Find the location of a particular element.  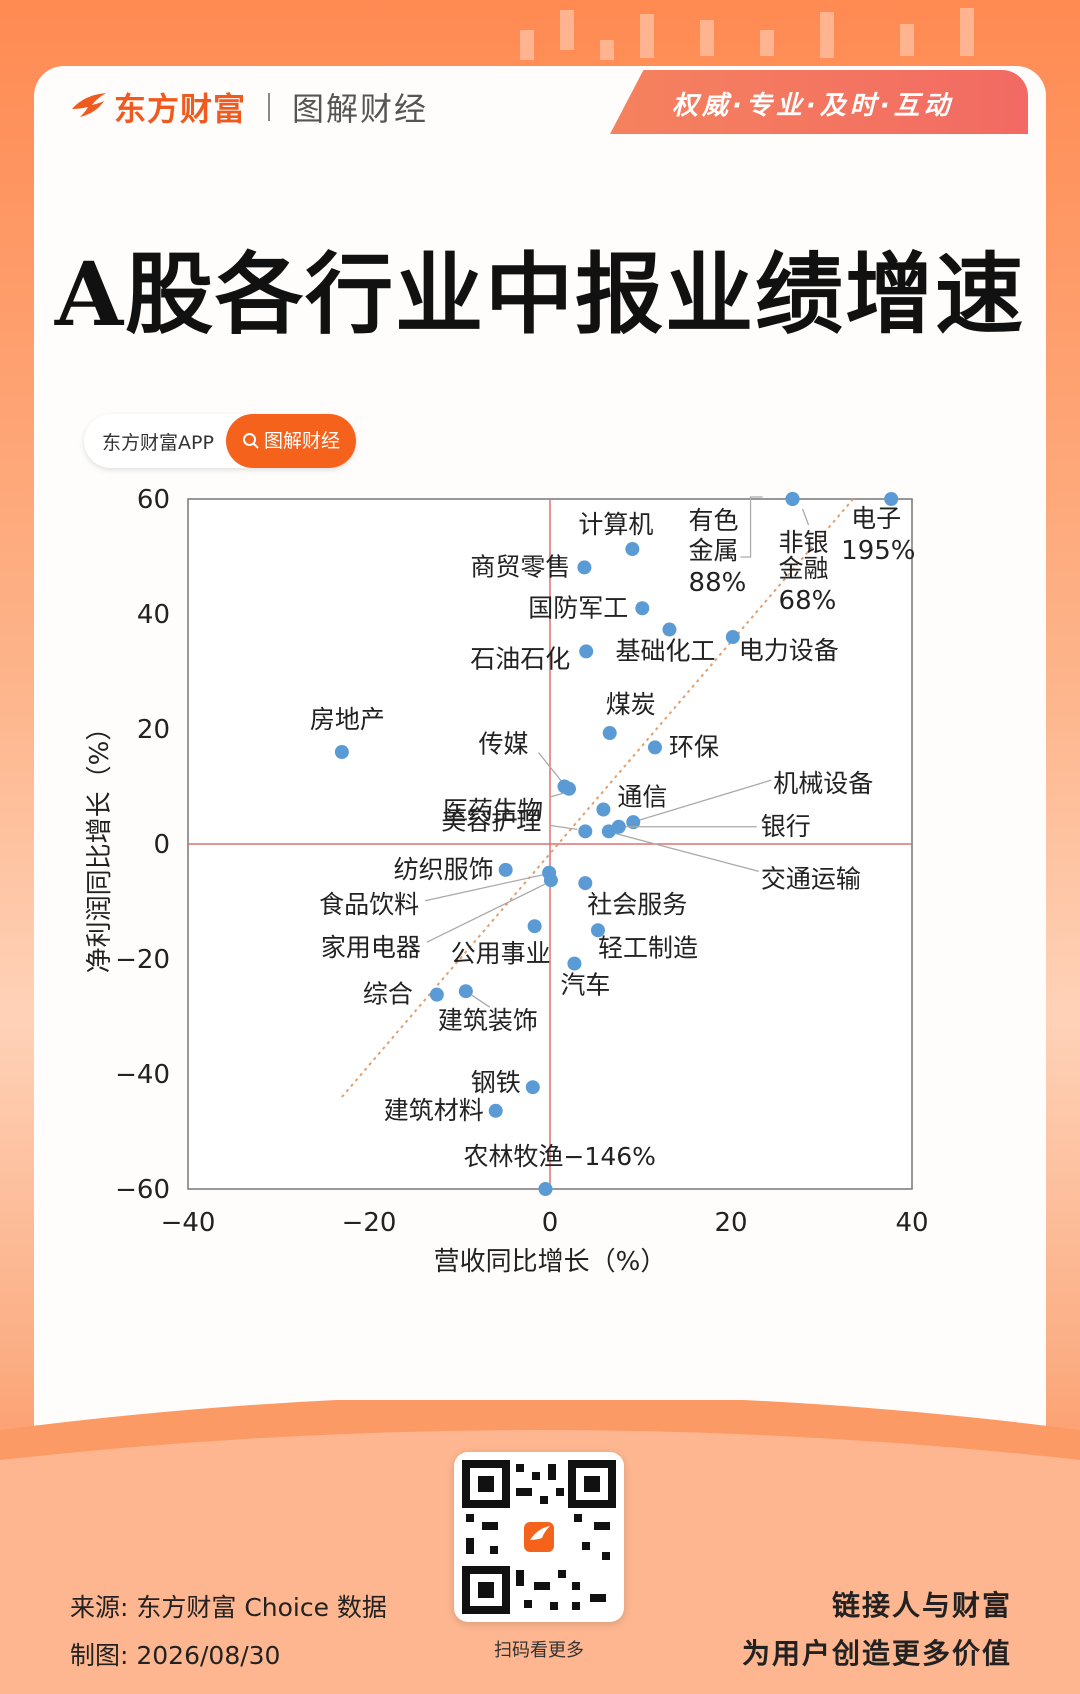

point-label: 电力设备 is located at coordinates (789, 650).